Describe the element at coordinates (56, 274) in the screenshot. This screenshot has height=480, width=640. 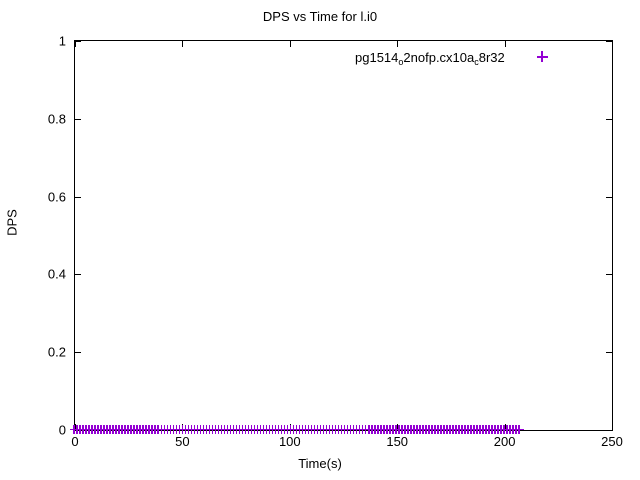
I see `y-axis-tick-label: 0.4` at that location.